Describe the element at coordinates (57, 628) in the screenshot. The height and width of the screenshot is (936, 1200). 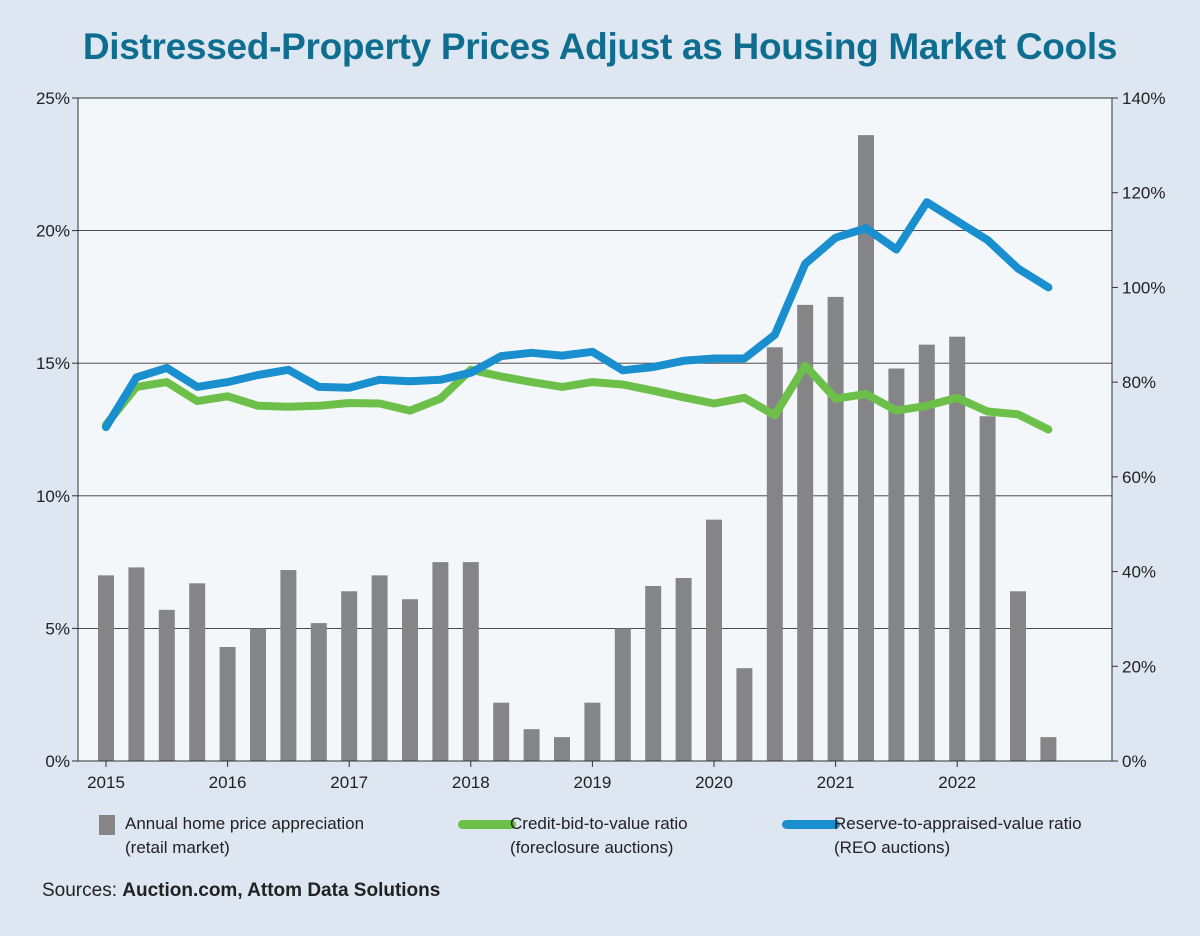
I see `left-tick-label: 5%` at that location.